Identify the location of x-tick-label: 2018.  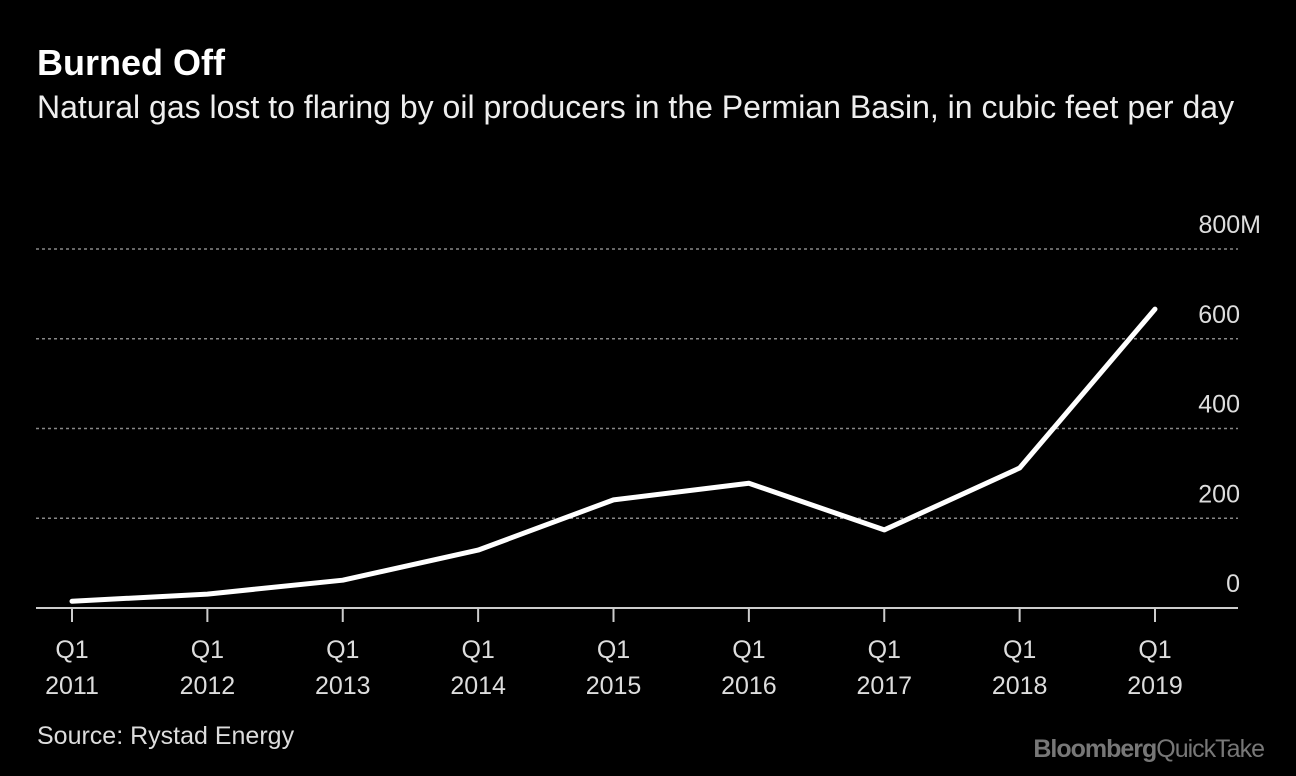
(1020, 686).